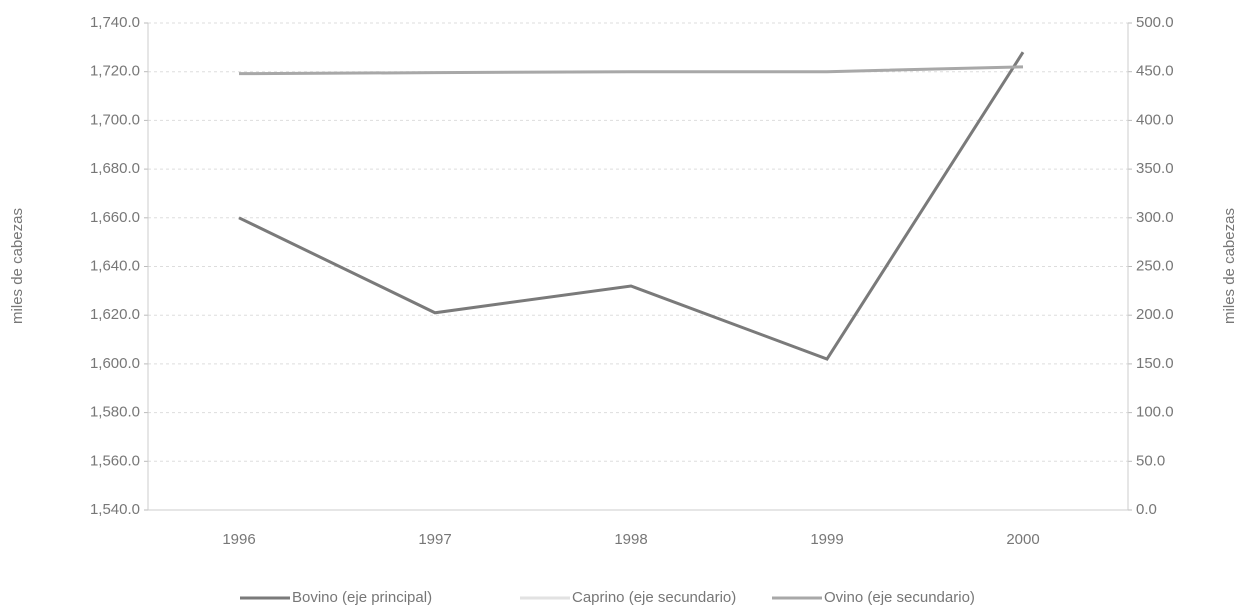 This screenshot has height=607, width=1244. Describe the element at coordinates (1155, 412) in the screenshot. I see `y2-tick-label: 100.0` at that location.